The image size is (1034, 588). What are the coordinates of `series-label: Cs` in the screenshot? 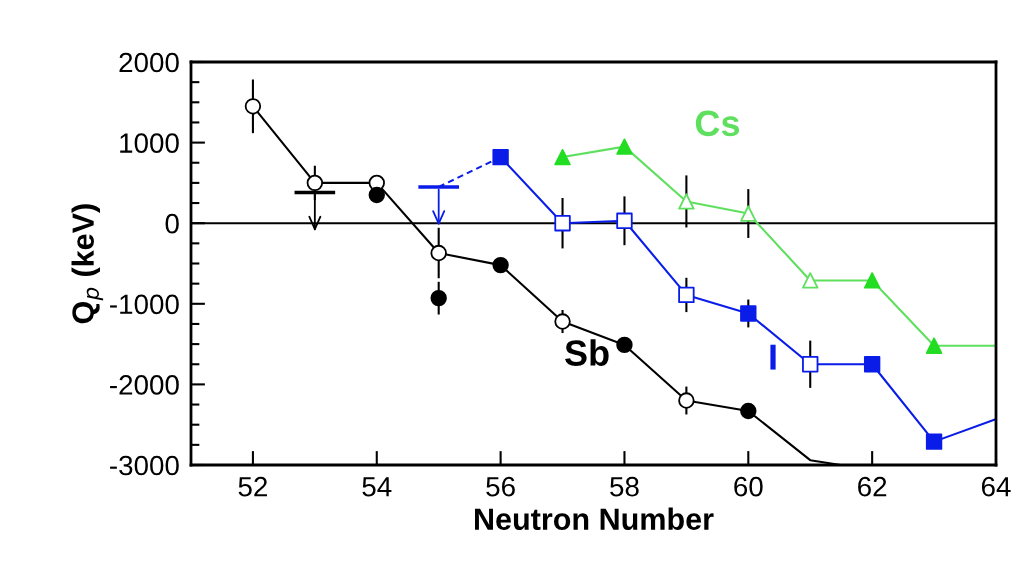 It's located at (717, 123).